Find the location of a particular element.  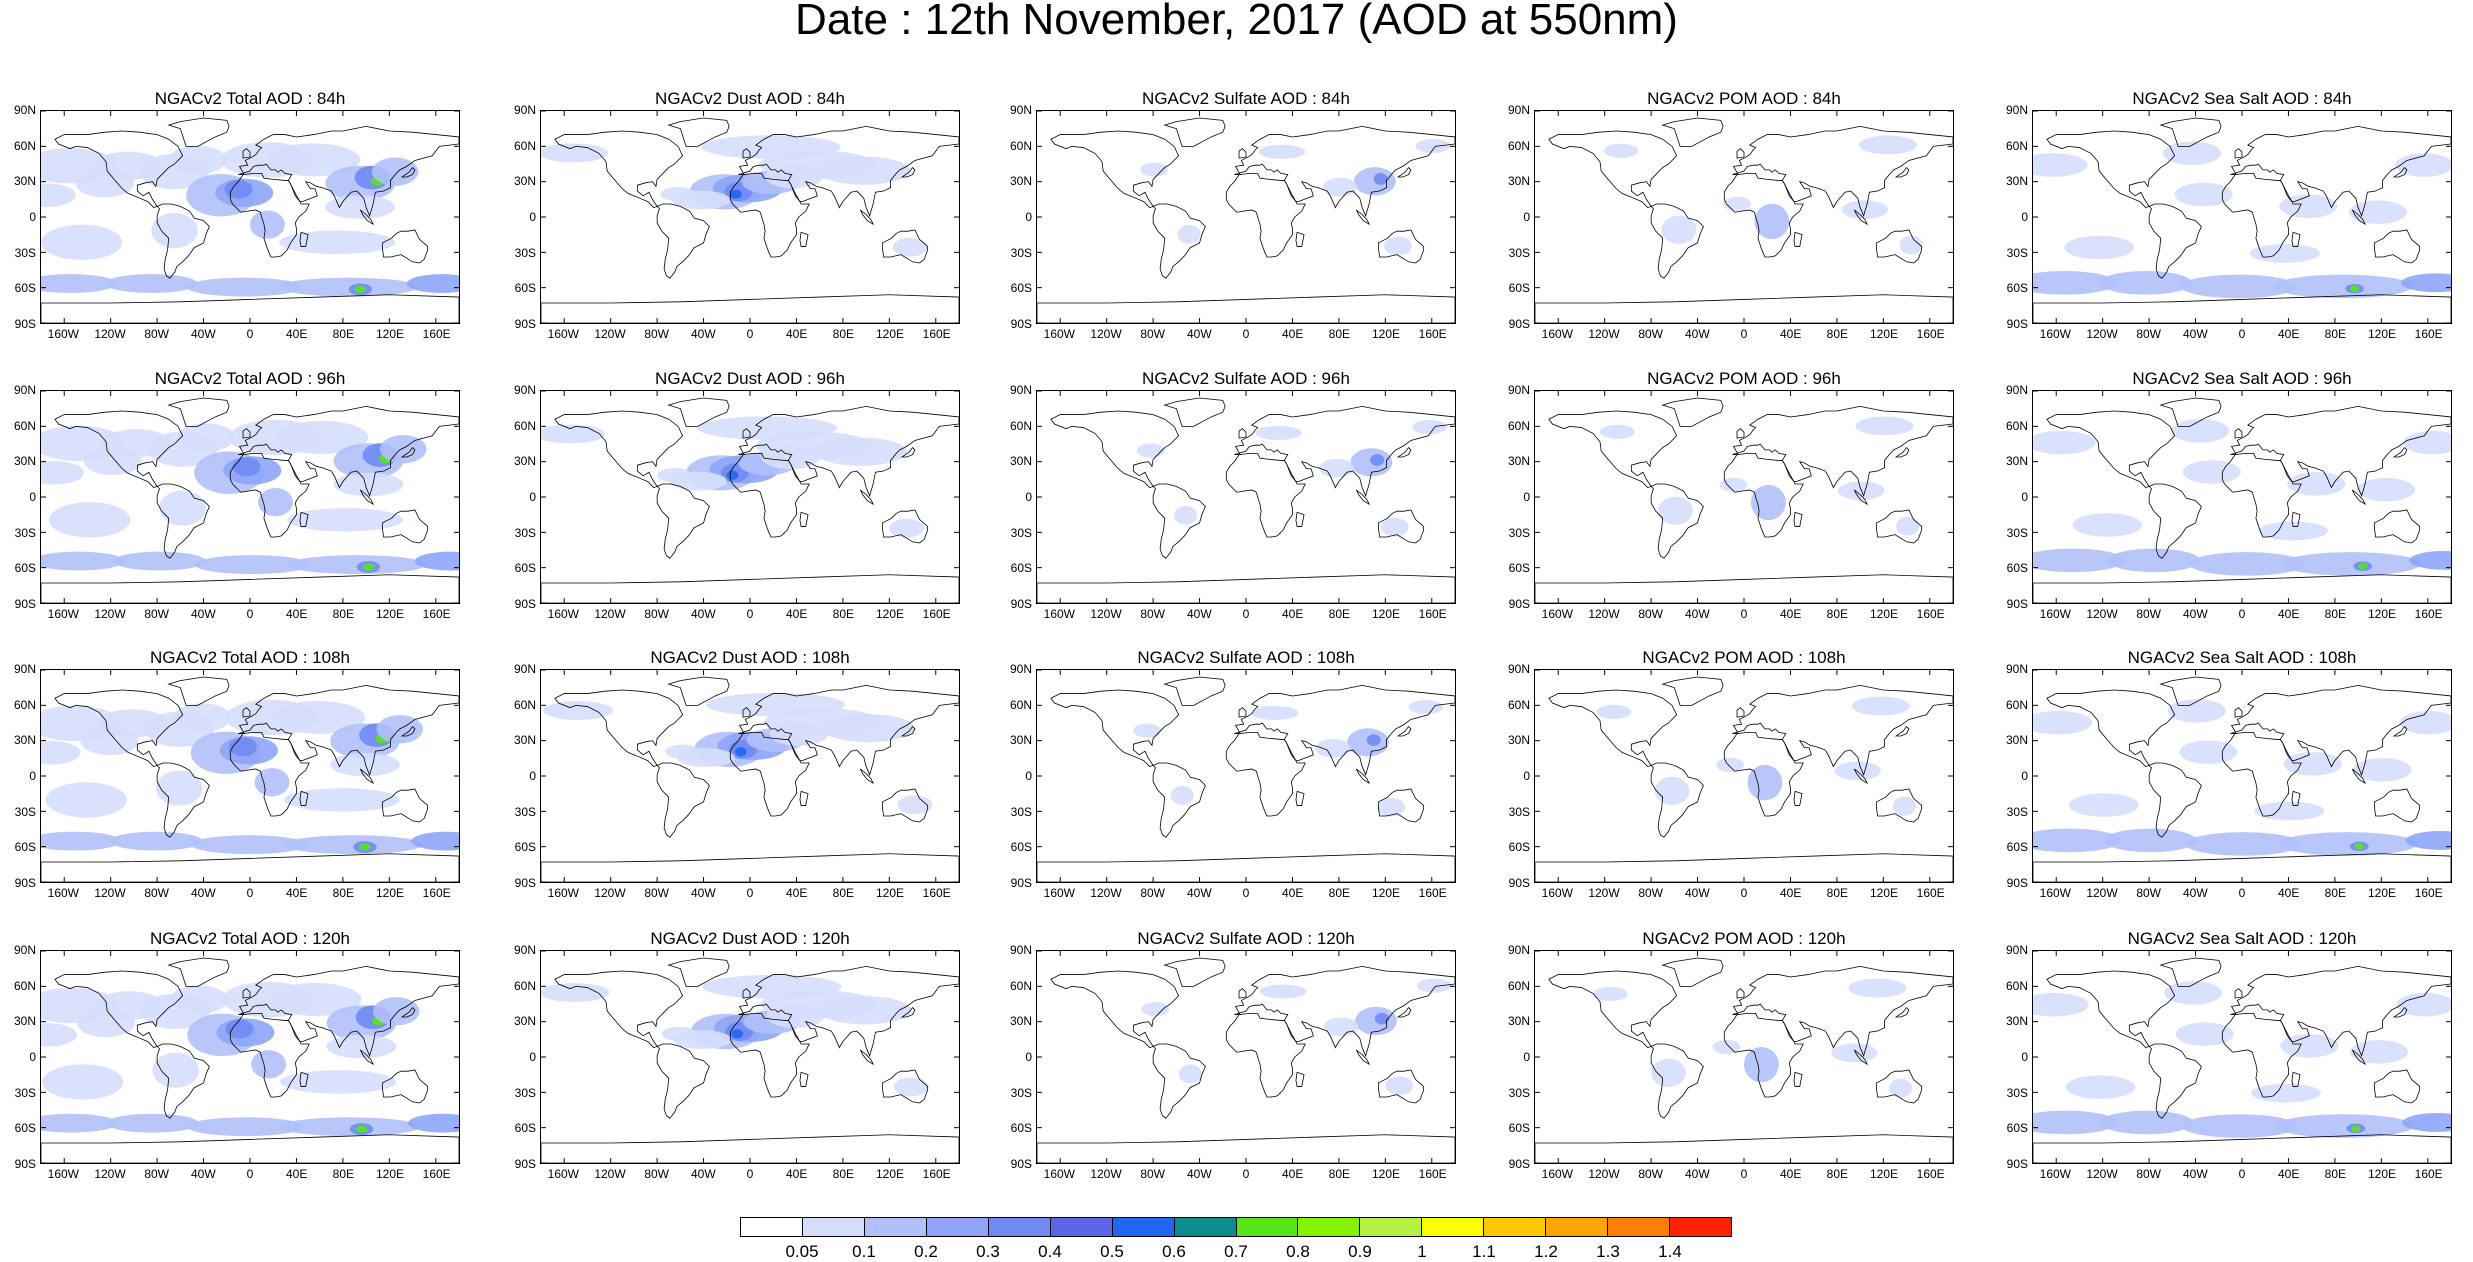

panel-title: NGACv2 POM AOD : 108h is located at coordinates (1744, 657).